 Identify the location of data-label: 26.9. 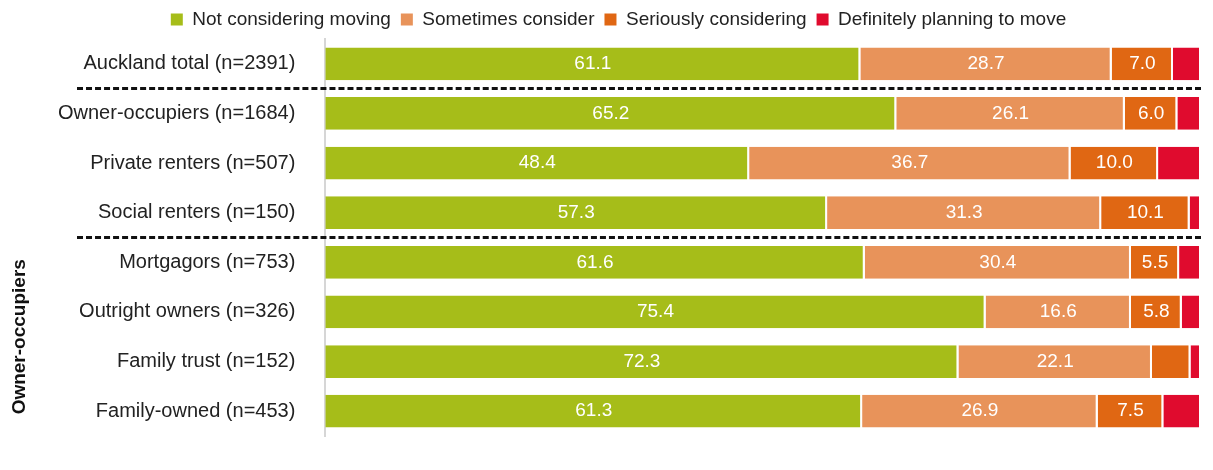
(980, 410).